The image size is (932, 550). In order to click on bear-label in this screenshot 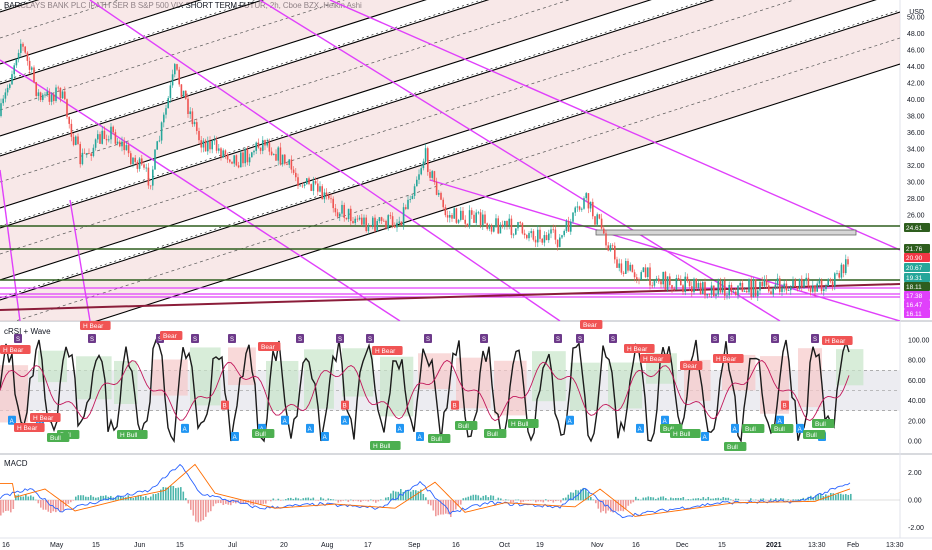, I will do `click(45, 417)`.